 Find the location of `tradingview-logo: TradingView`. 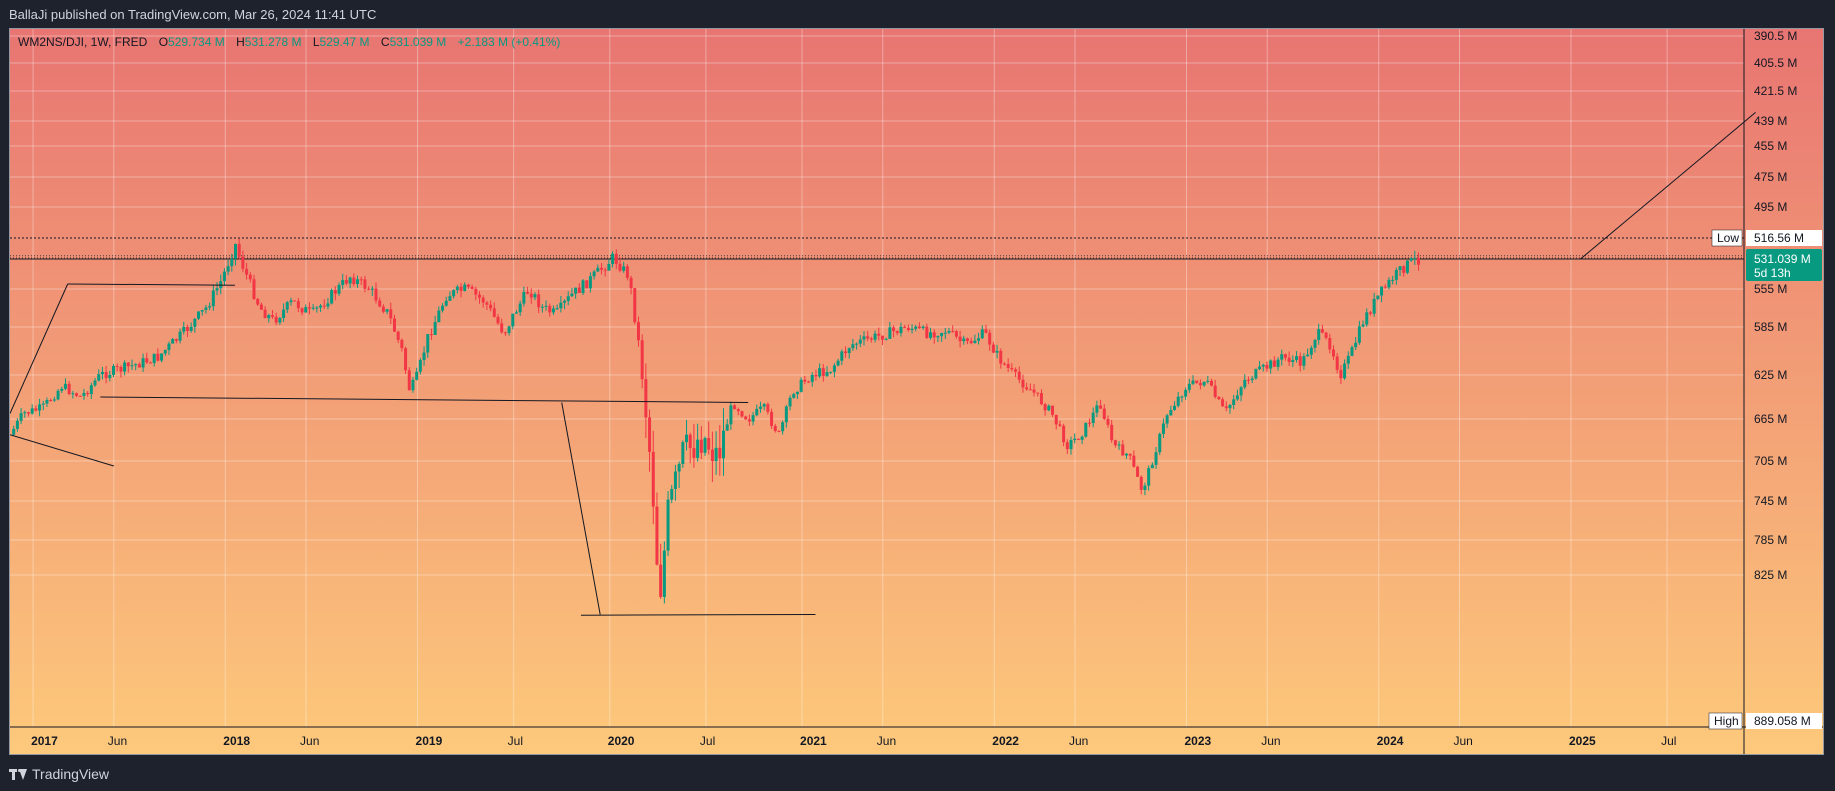

tradingview-logo: TradingView is located at coordinates (59, 774).